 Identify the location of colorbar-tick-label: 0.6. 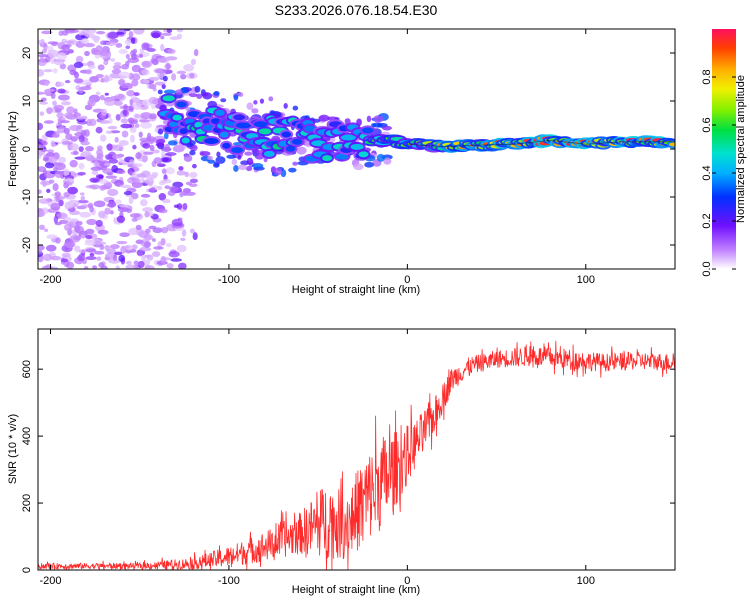
(707, 124).